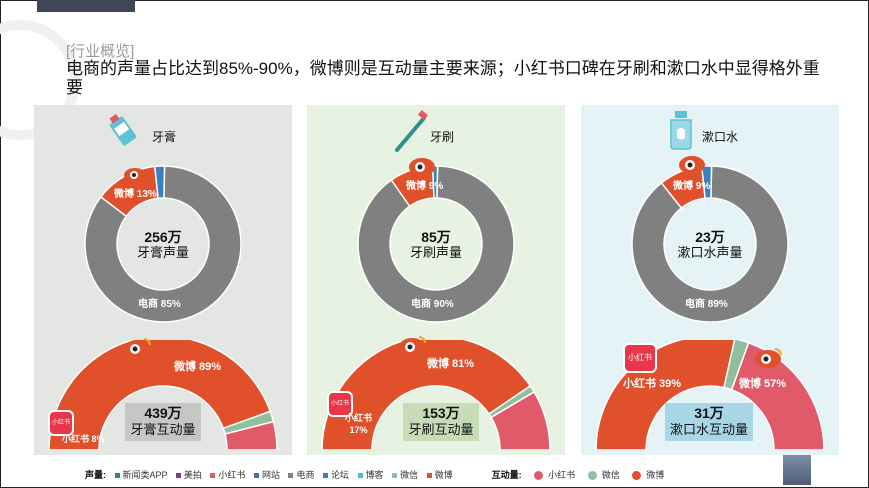 The width and height of the screenshot is (869, 488). Describe the element at coordinates (709, 413) in the screenshot. I see `interaction-value: 31万` at that location.